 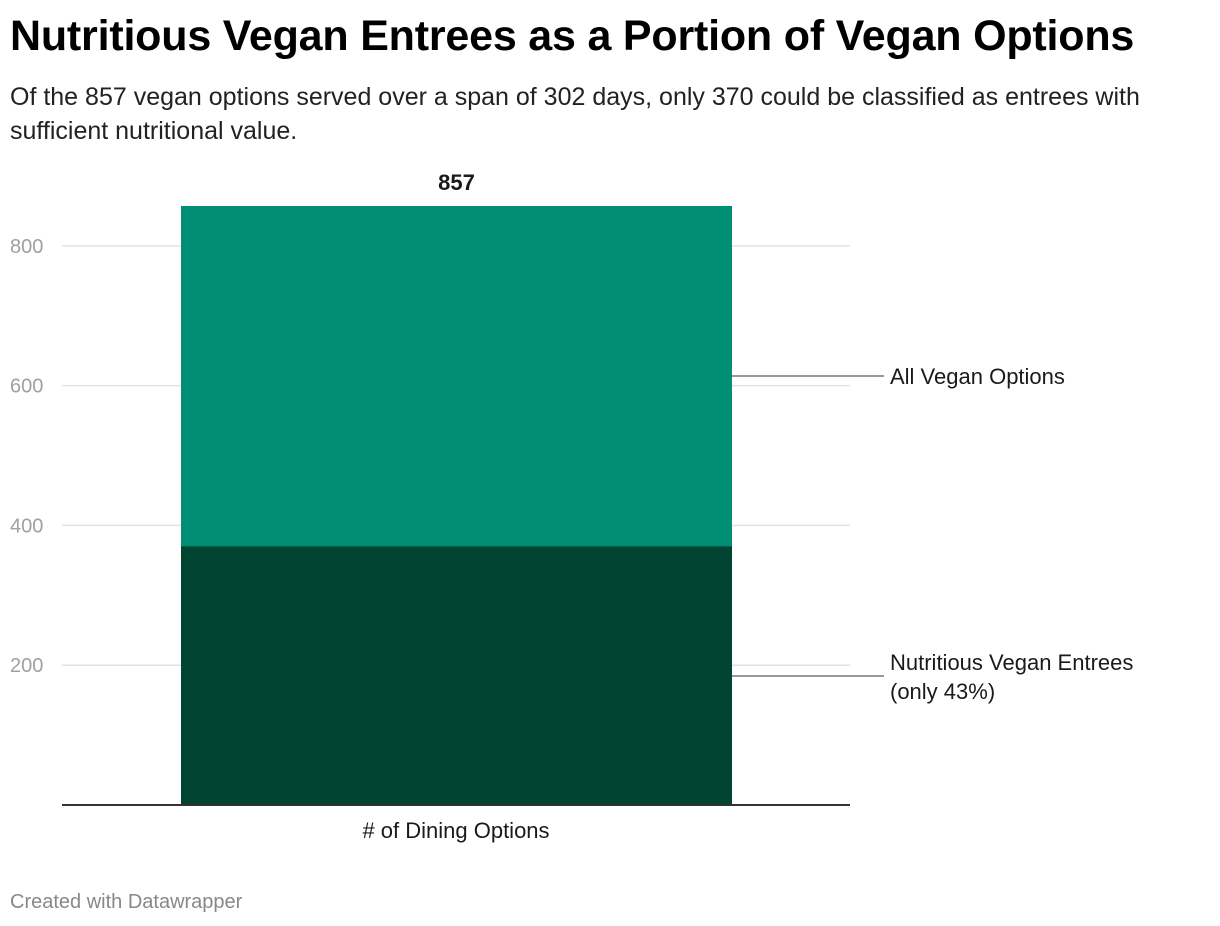 I want to click on bar-total-label: 857, so click(x=456, y=182).